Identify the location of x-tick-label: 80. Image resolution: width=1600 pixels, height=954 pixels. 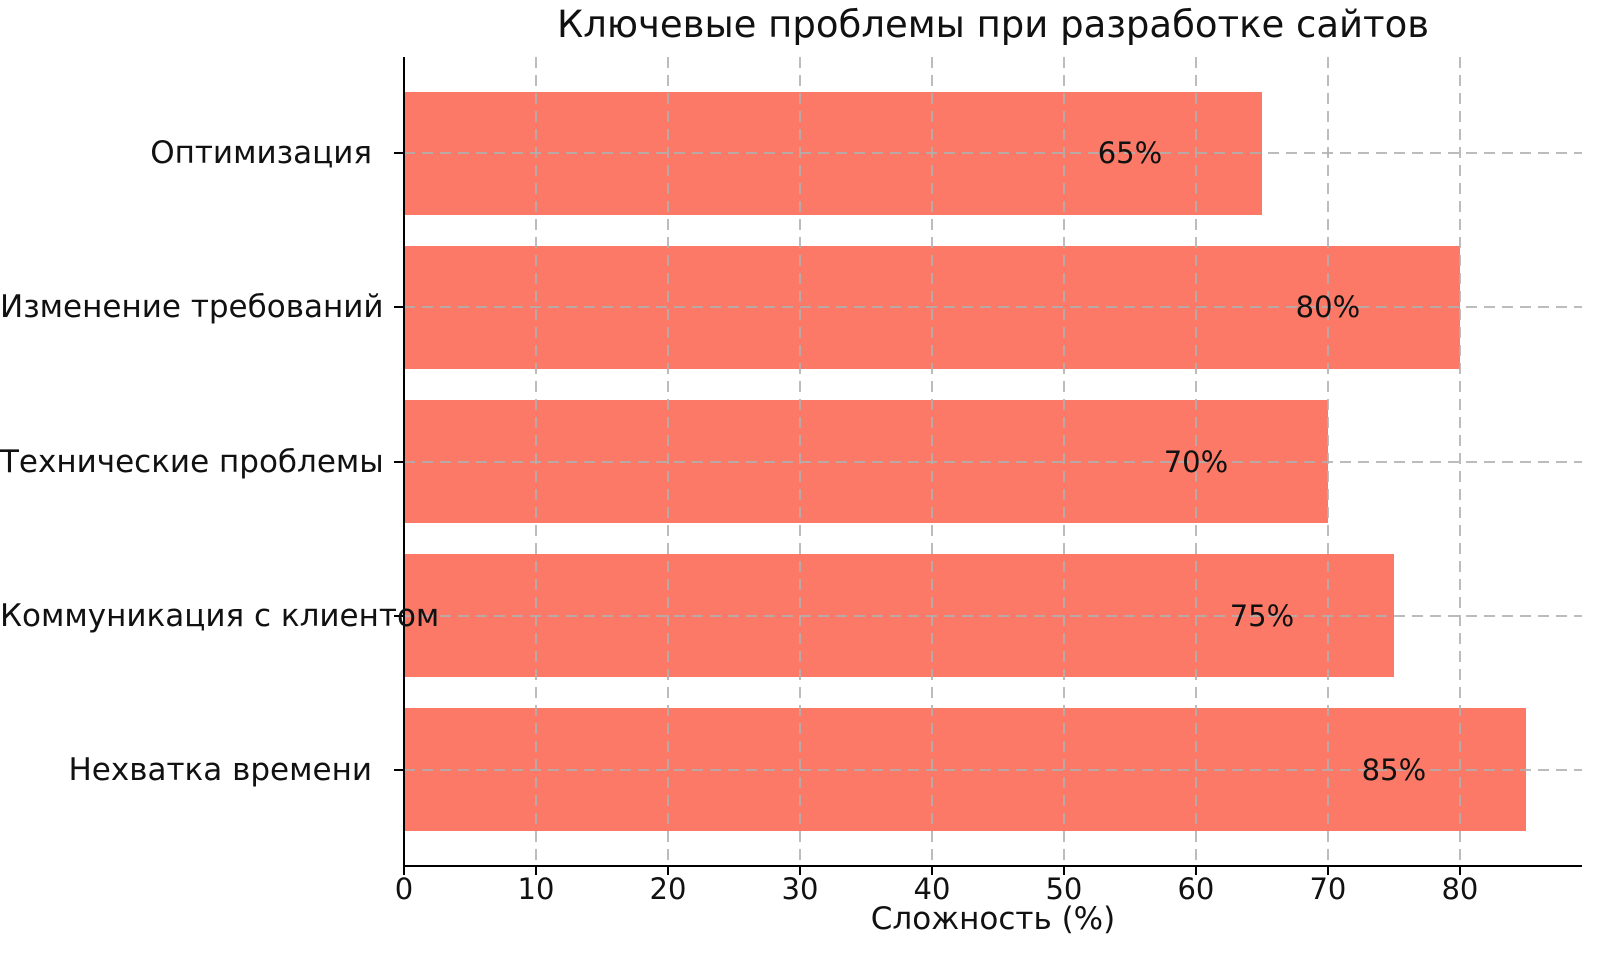
(1460, 889).